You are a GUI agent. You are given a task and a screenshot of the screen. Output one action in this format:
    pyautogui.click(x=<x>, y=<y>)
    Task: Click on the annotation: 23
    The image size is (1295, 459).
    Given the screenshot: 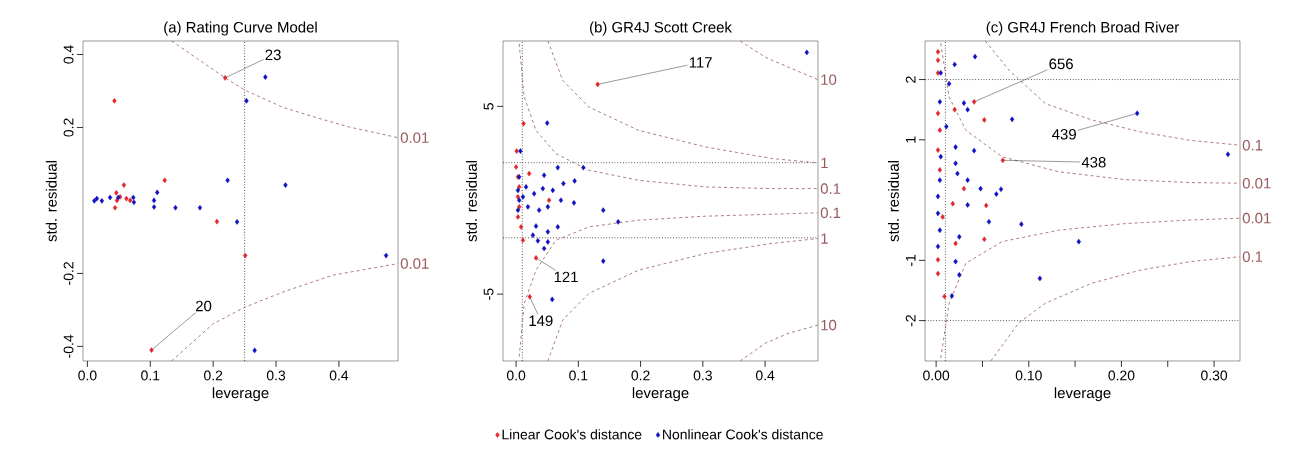 What is the action you would take?
    pyautogui.click(x=273, y=55)
    